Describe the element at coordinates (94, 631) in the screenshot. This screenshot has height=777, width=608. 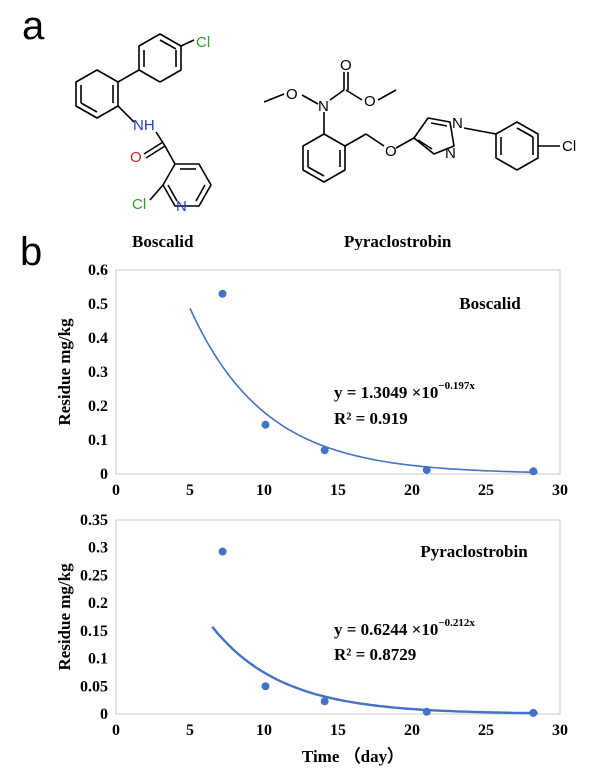
I see `y-tick-label: 0.15` at that location.